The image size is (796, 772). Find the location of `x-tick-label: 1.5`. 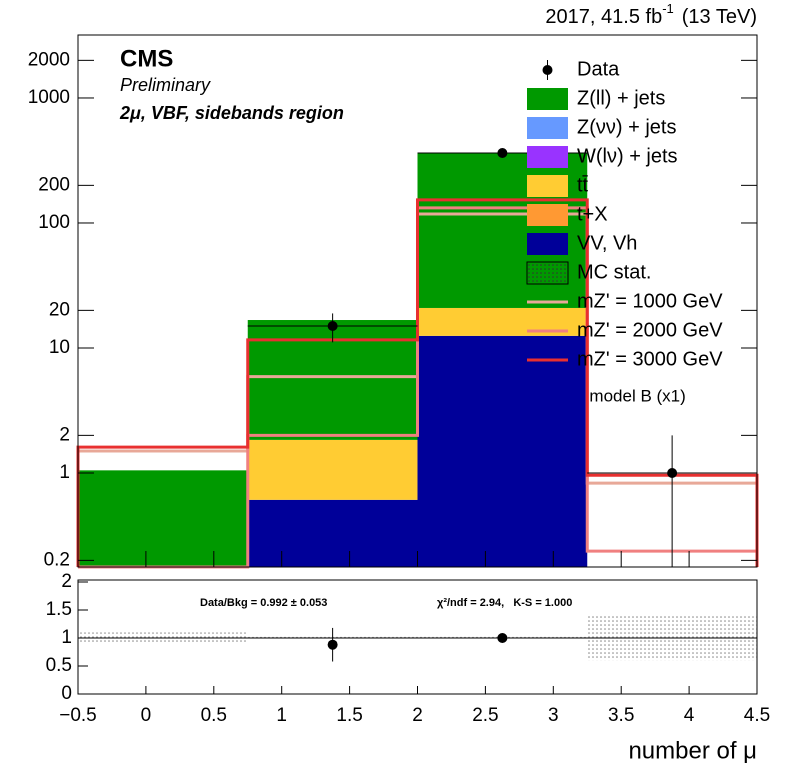

x-tick-label: 1.5 is located at coordinates (349, 715).